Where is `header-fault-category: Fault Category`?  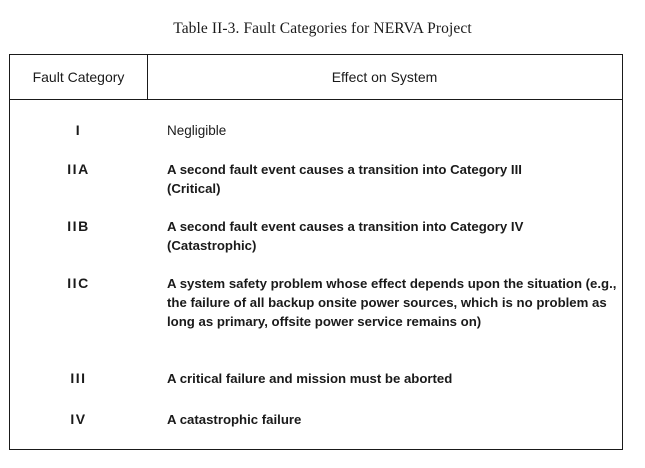 header-fault-category: Fault Category is located at coordinates (78, 77).